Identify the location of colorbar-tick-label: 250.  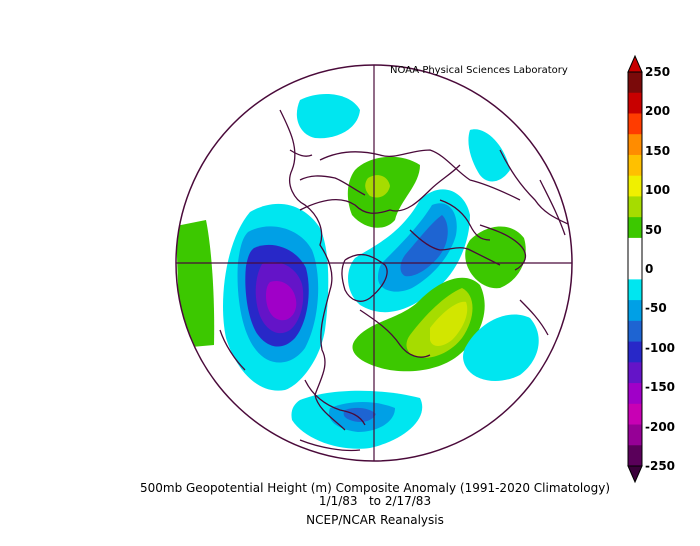
(658, 72).